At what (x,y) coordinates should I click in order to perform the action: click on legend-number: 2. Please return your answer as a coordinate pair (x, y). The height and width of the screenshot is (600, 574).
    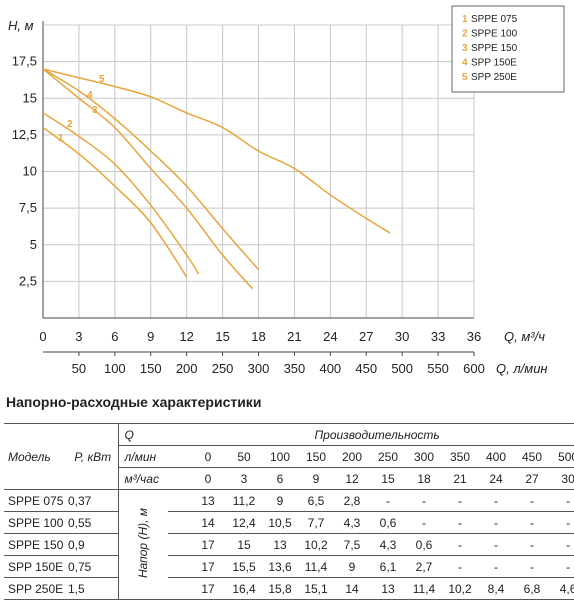
    Looking at the image, I should click on (465, 34).